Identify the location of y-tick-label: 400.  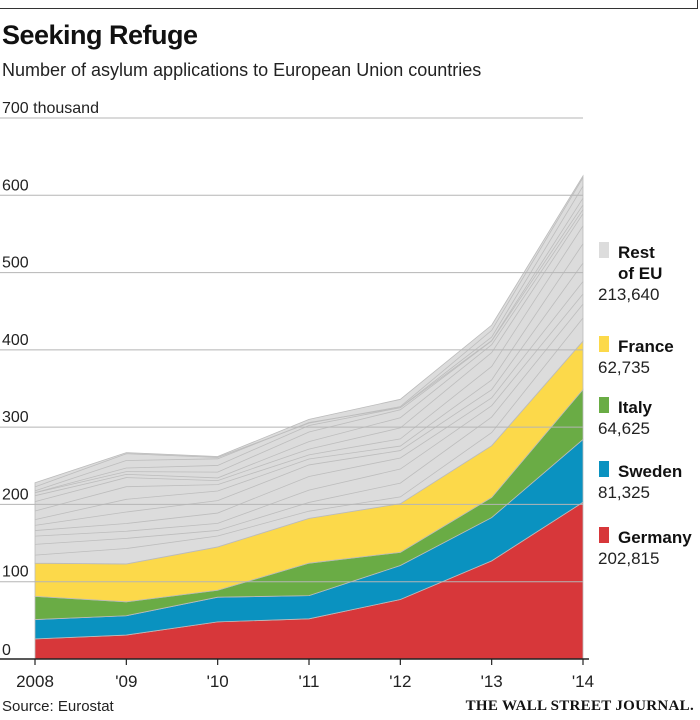
(15, 340).